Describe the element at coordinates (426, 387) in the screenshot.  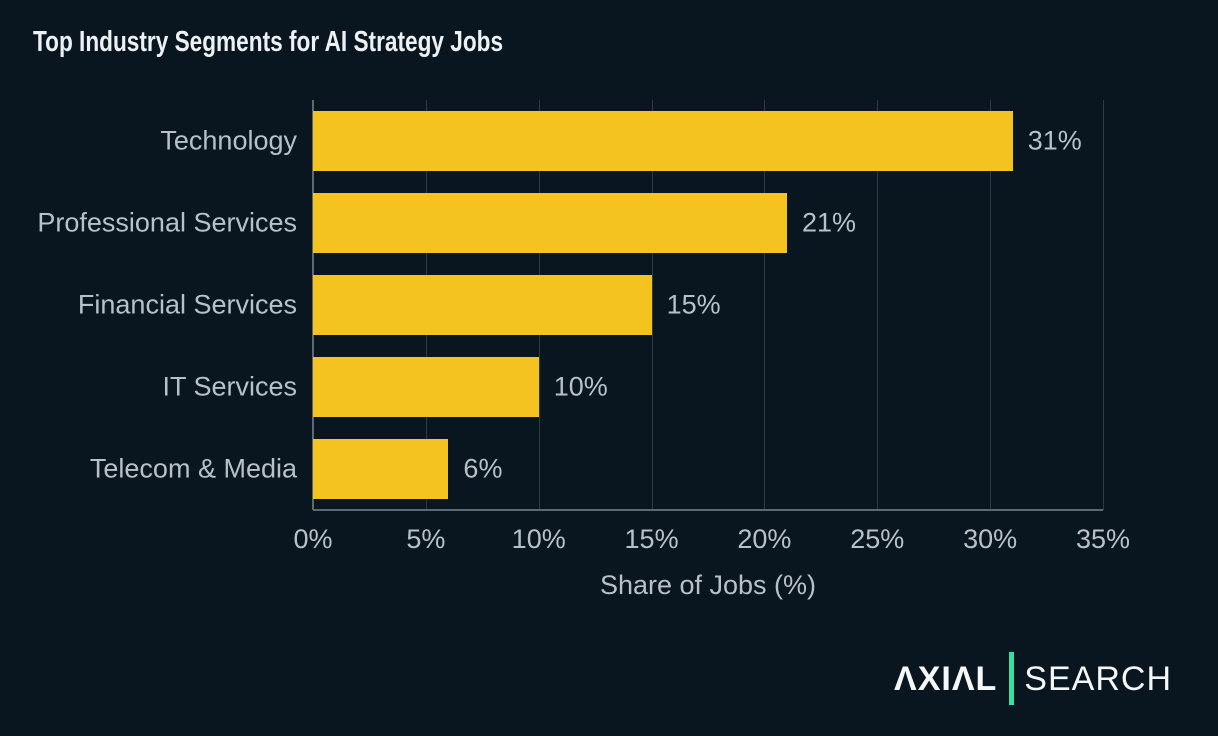
I see `bar-it-services` at that location.